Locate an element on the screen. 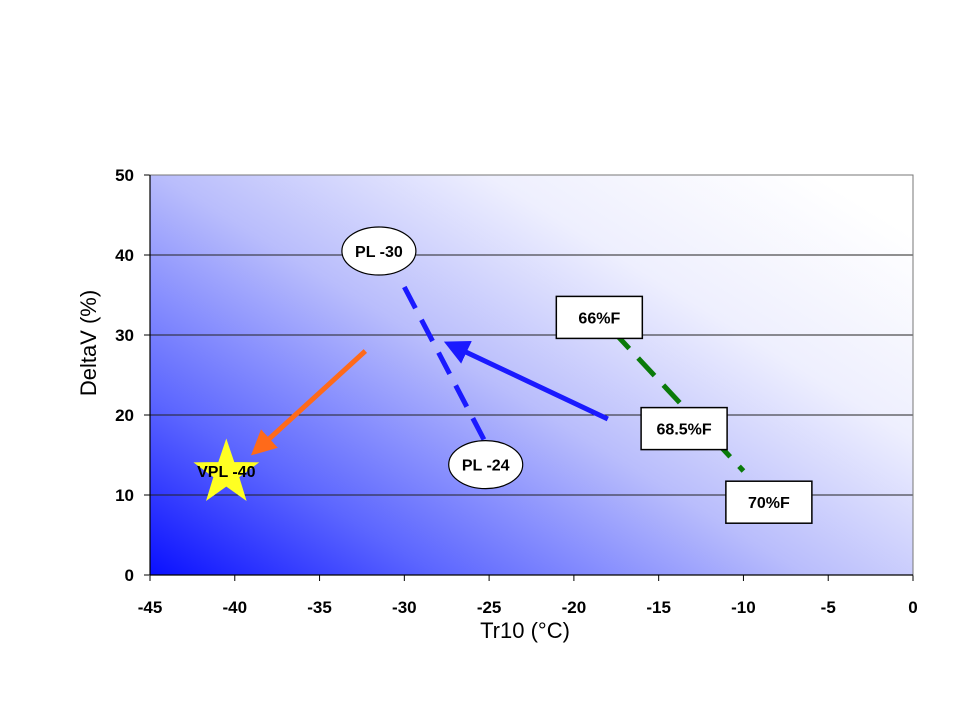 Image resolution: width=960 pixels, height=720 pixels. annotation-label: PL -30 is located at coordinates (379, 252).